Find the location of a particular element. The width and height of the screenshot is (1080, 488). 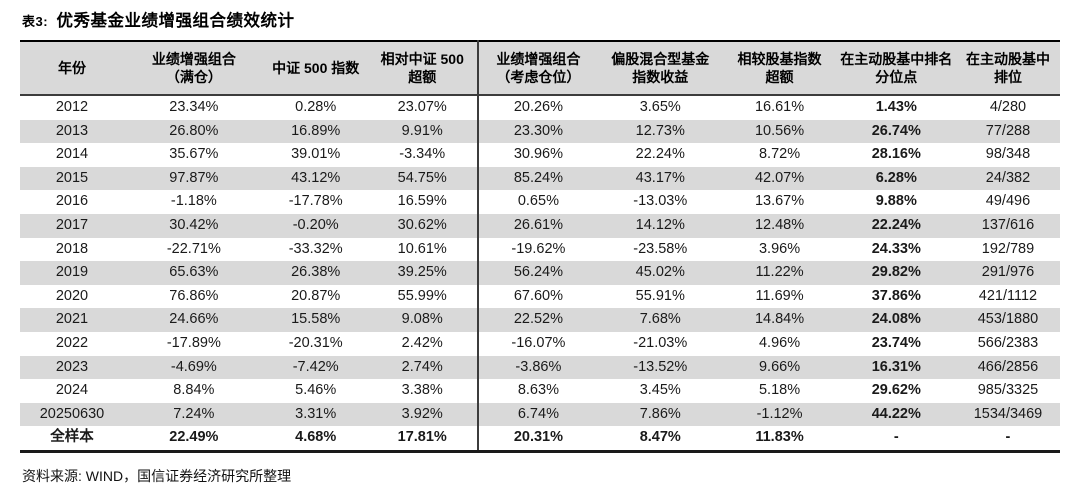

value-cell: 3.92% is located at coordinates (422, 414).